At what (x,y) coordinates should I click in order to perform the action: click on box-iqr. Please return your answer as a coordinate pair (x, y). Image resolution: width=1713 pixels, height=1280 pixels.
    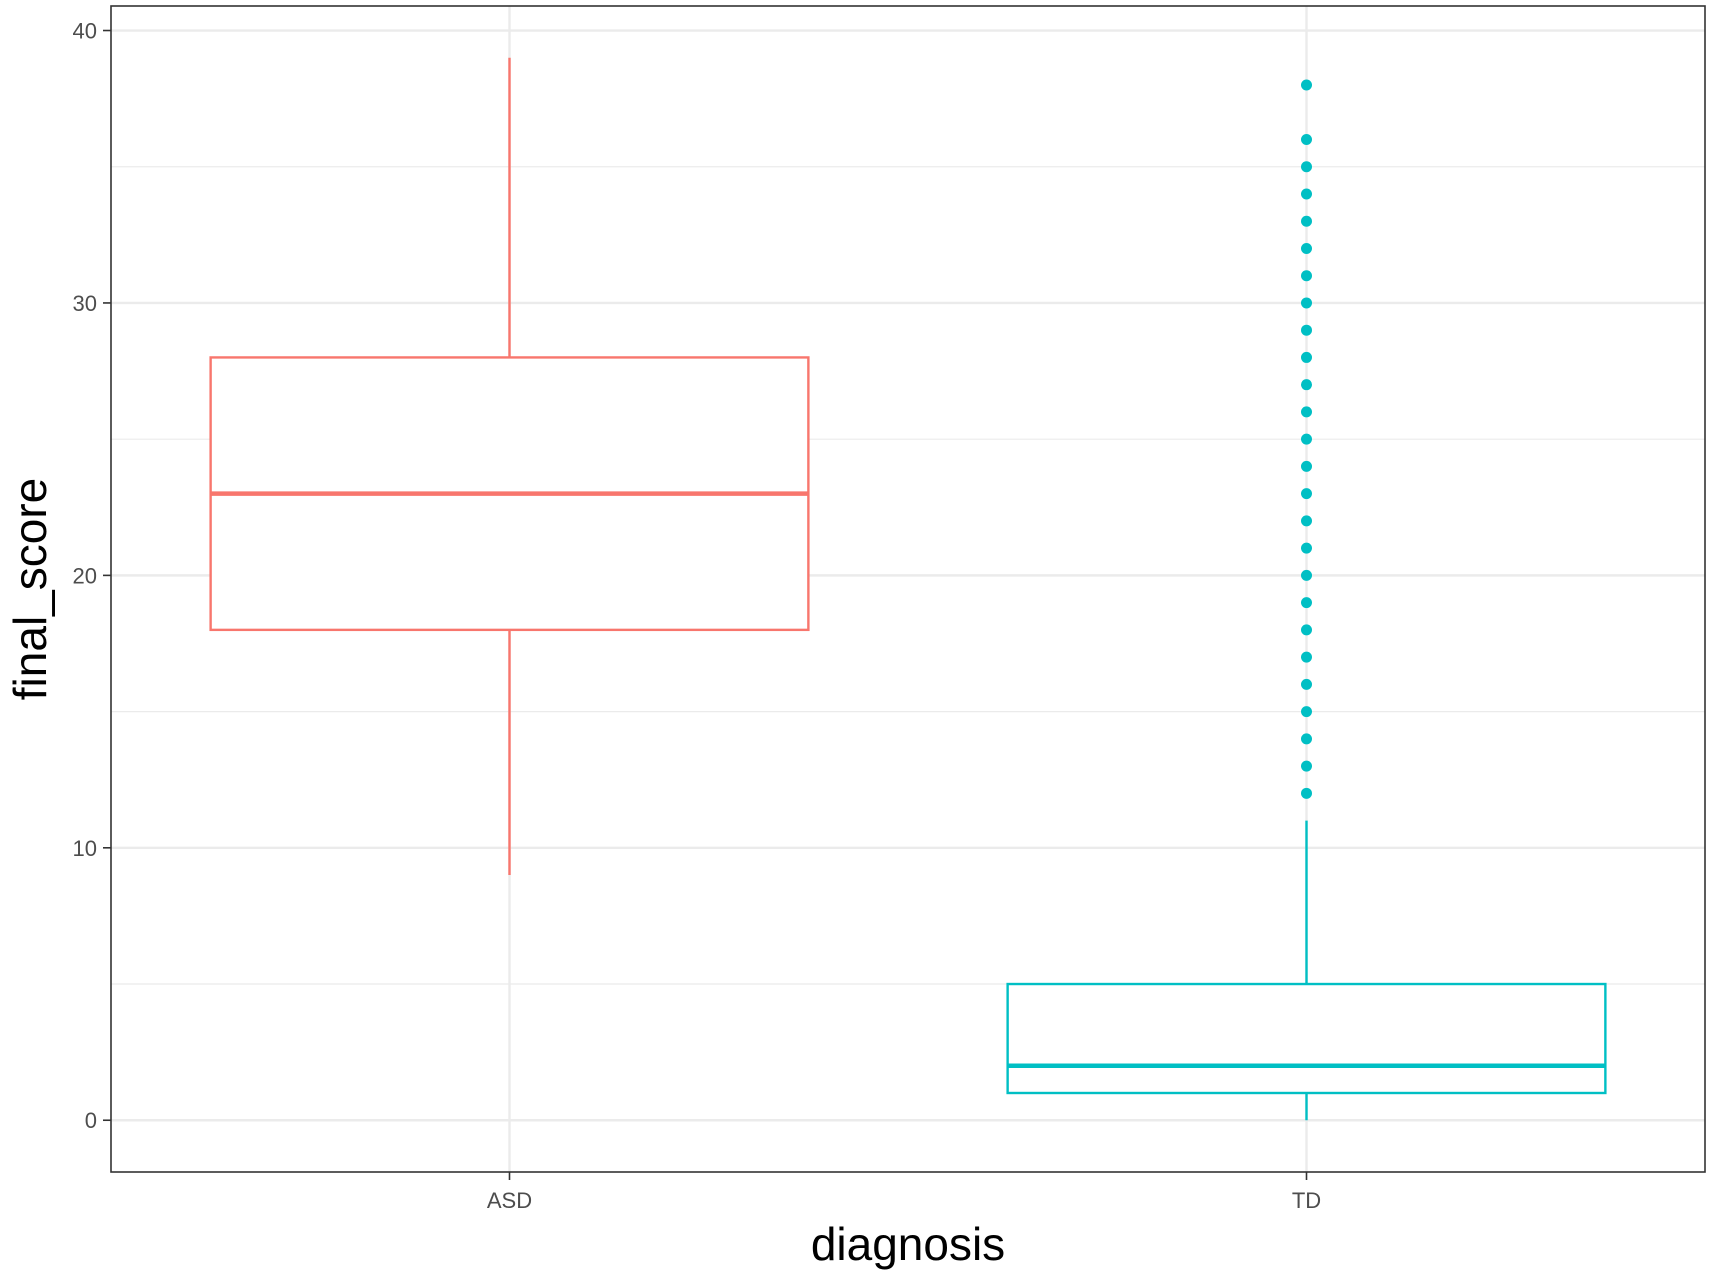
    Looking at the image, I should click on (1306, 1038).